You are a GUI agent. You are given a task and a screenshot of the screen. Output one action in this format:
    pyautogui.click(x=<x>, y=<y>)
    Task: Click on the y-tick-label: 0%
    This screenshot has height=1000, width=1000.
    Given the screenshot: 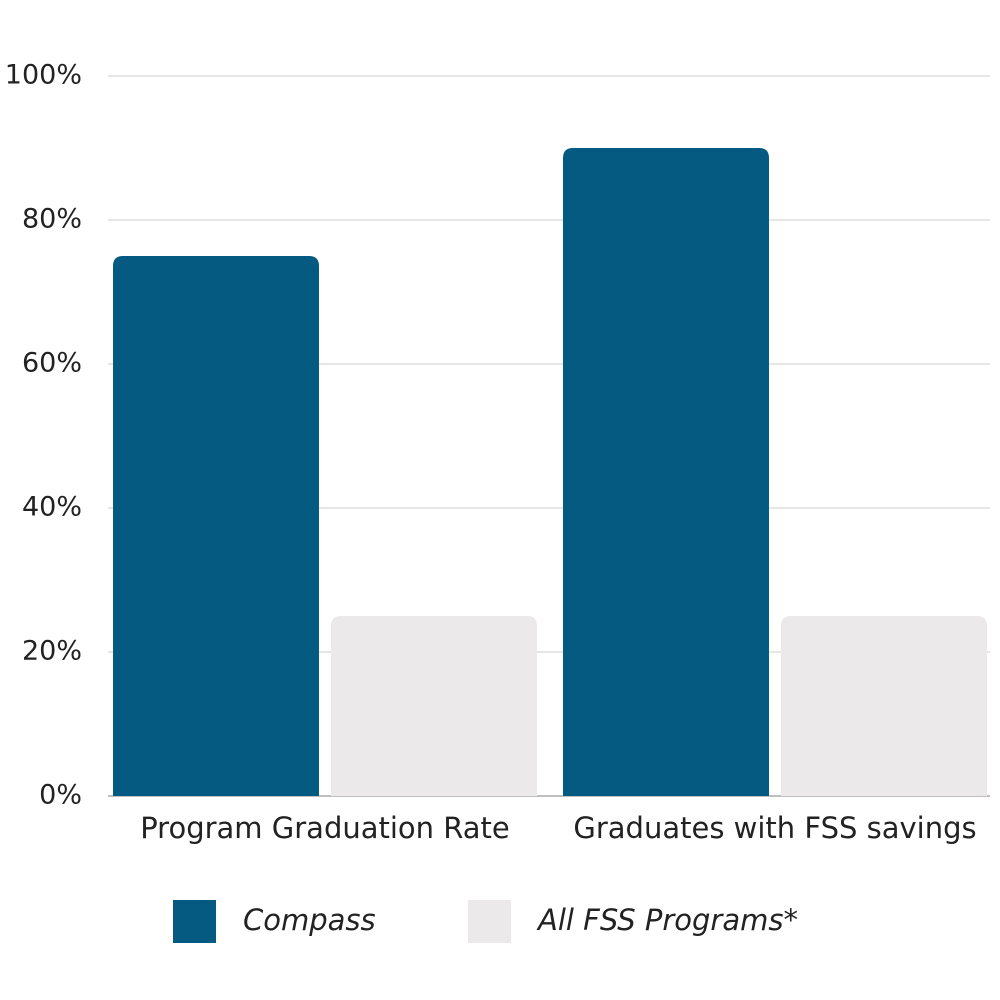 What is the action you would take?
    pyautogui.click(x=60, y=795)
    